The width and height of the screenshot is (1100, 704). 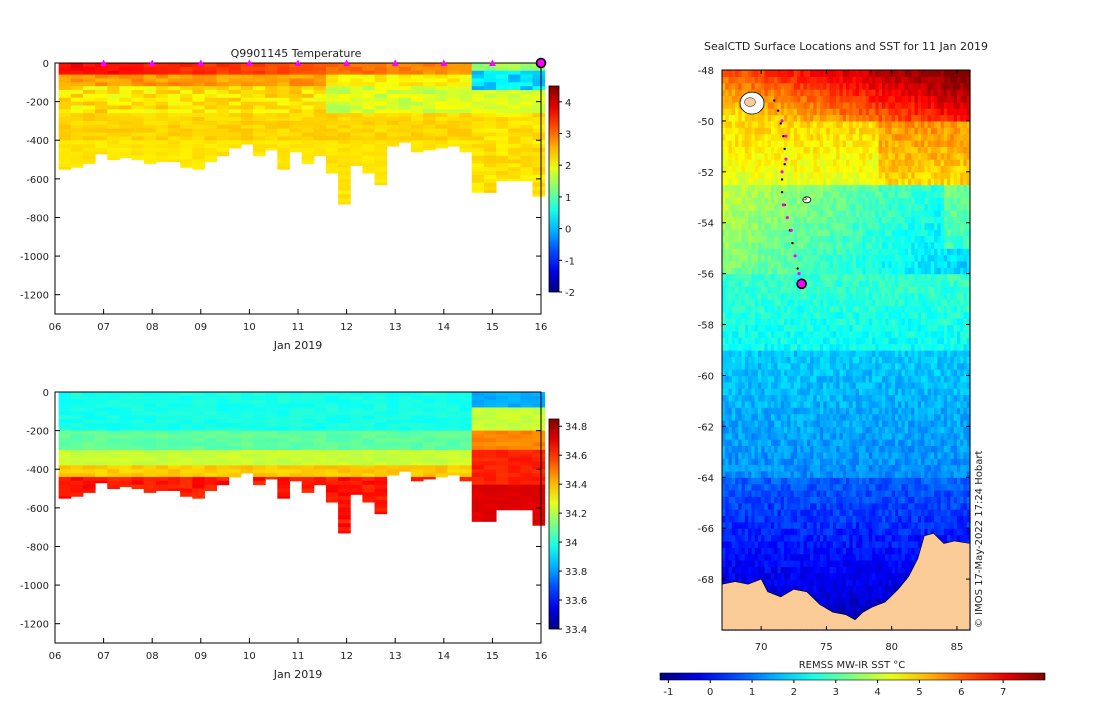 I want to click on colorbar-tick-label: 2, so click(x=568, y=166).